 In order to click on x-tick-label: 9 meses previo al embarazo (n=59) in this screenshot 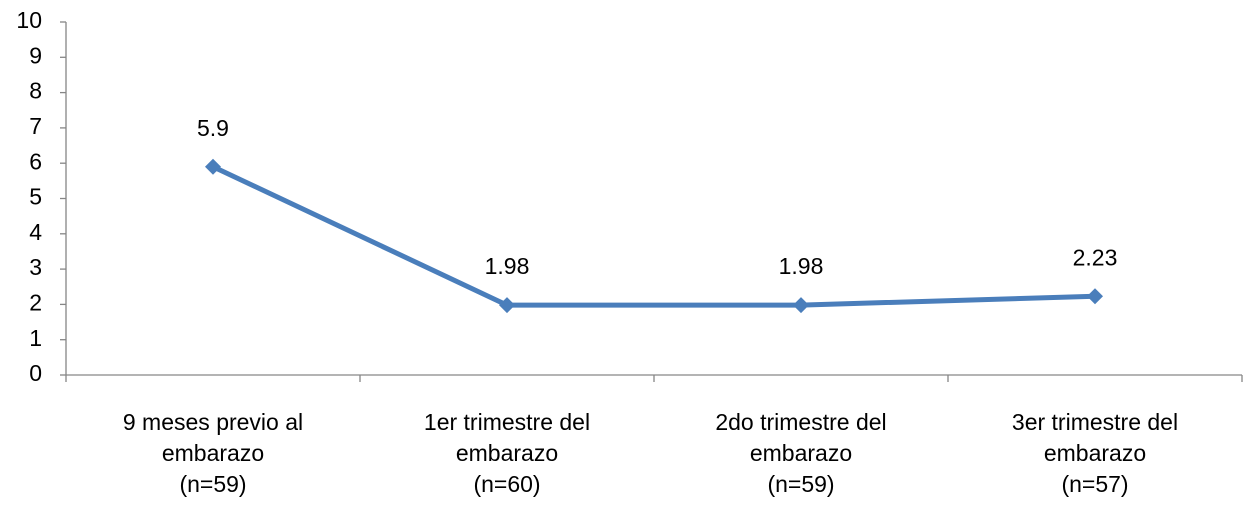, I will do `click(213, 453)`.